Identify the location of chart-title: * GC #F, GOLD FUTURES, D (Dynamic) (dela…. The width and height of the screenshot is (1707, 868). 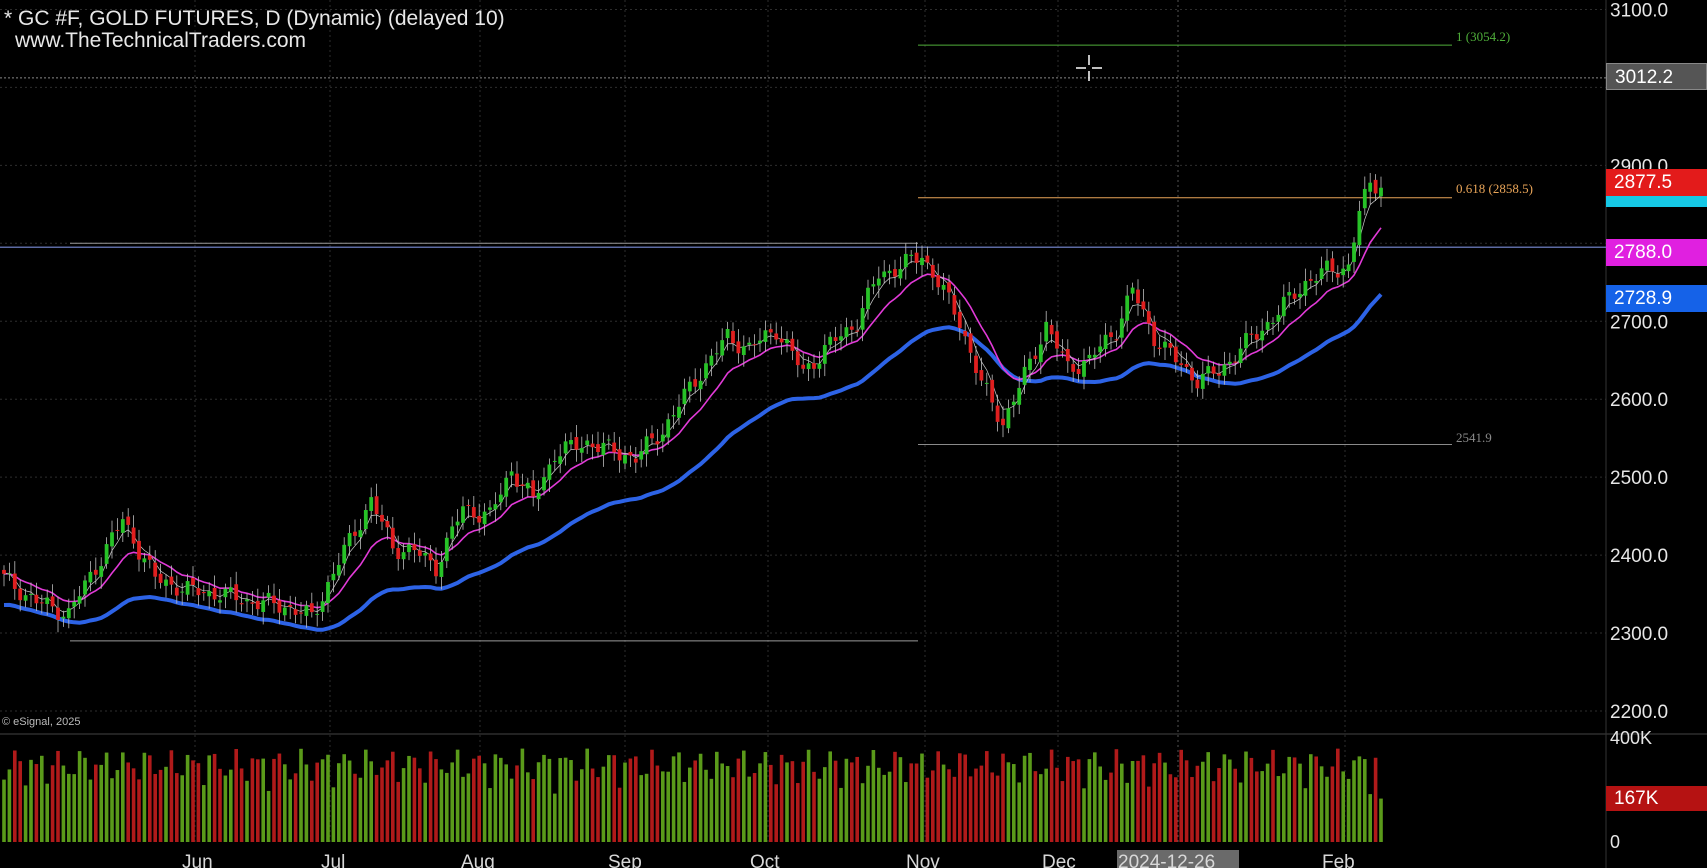
(254, 18).